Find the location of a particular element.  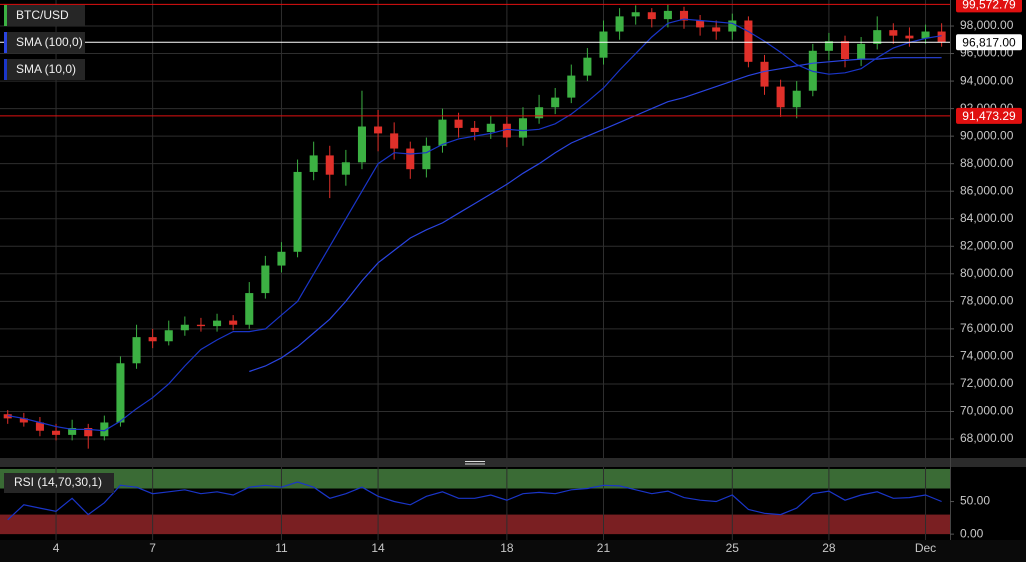

y-tick-label: 68,000.00 is located at coordinates (987, 438).